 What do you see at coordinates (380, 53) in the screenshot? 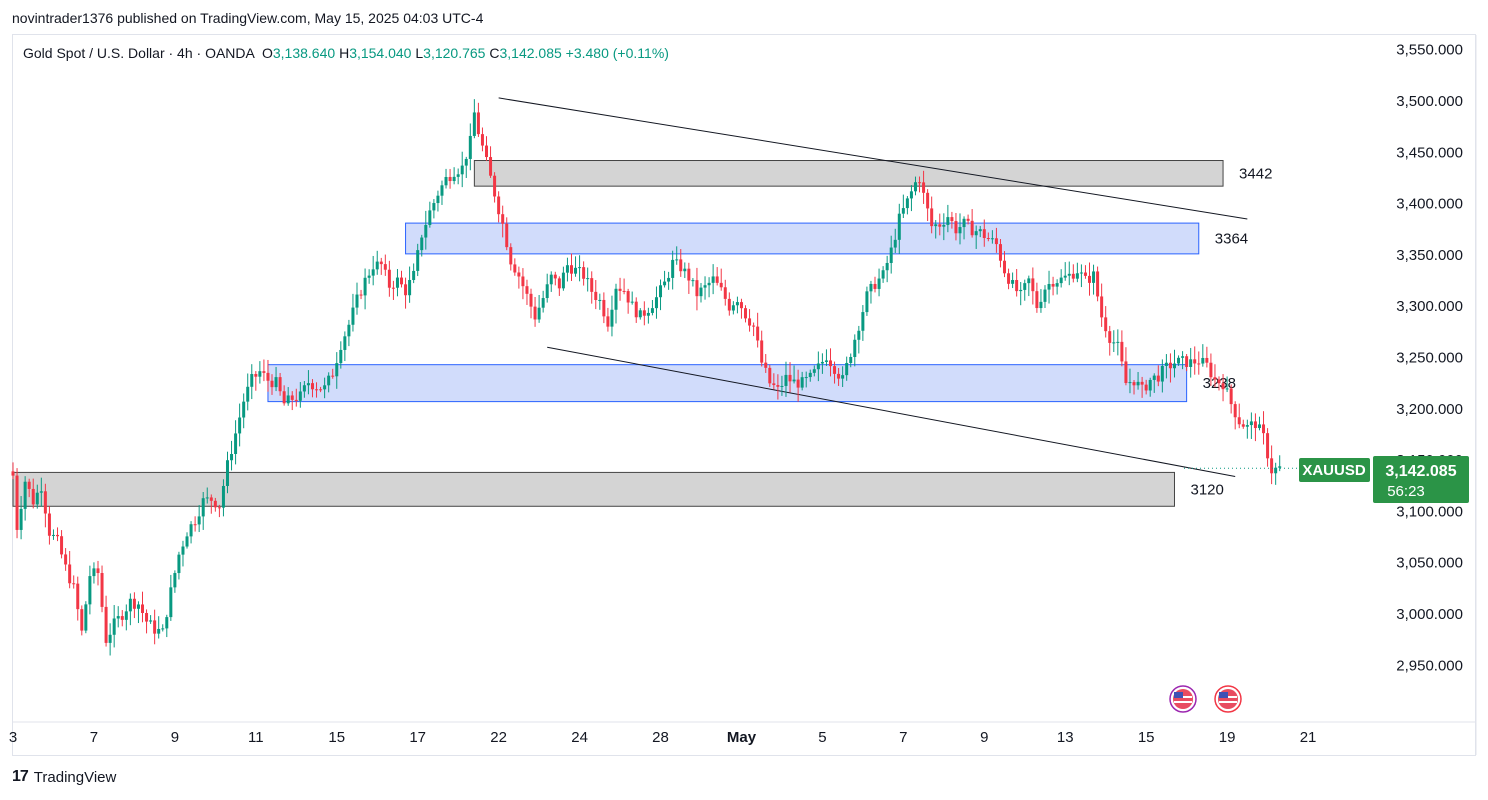
I see `high-value: 3,154.040` at bounding box center [380, 53].